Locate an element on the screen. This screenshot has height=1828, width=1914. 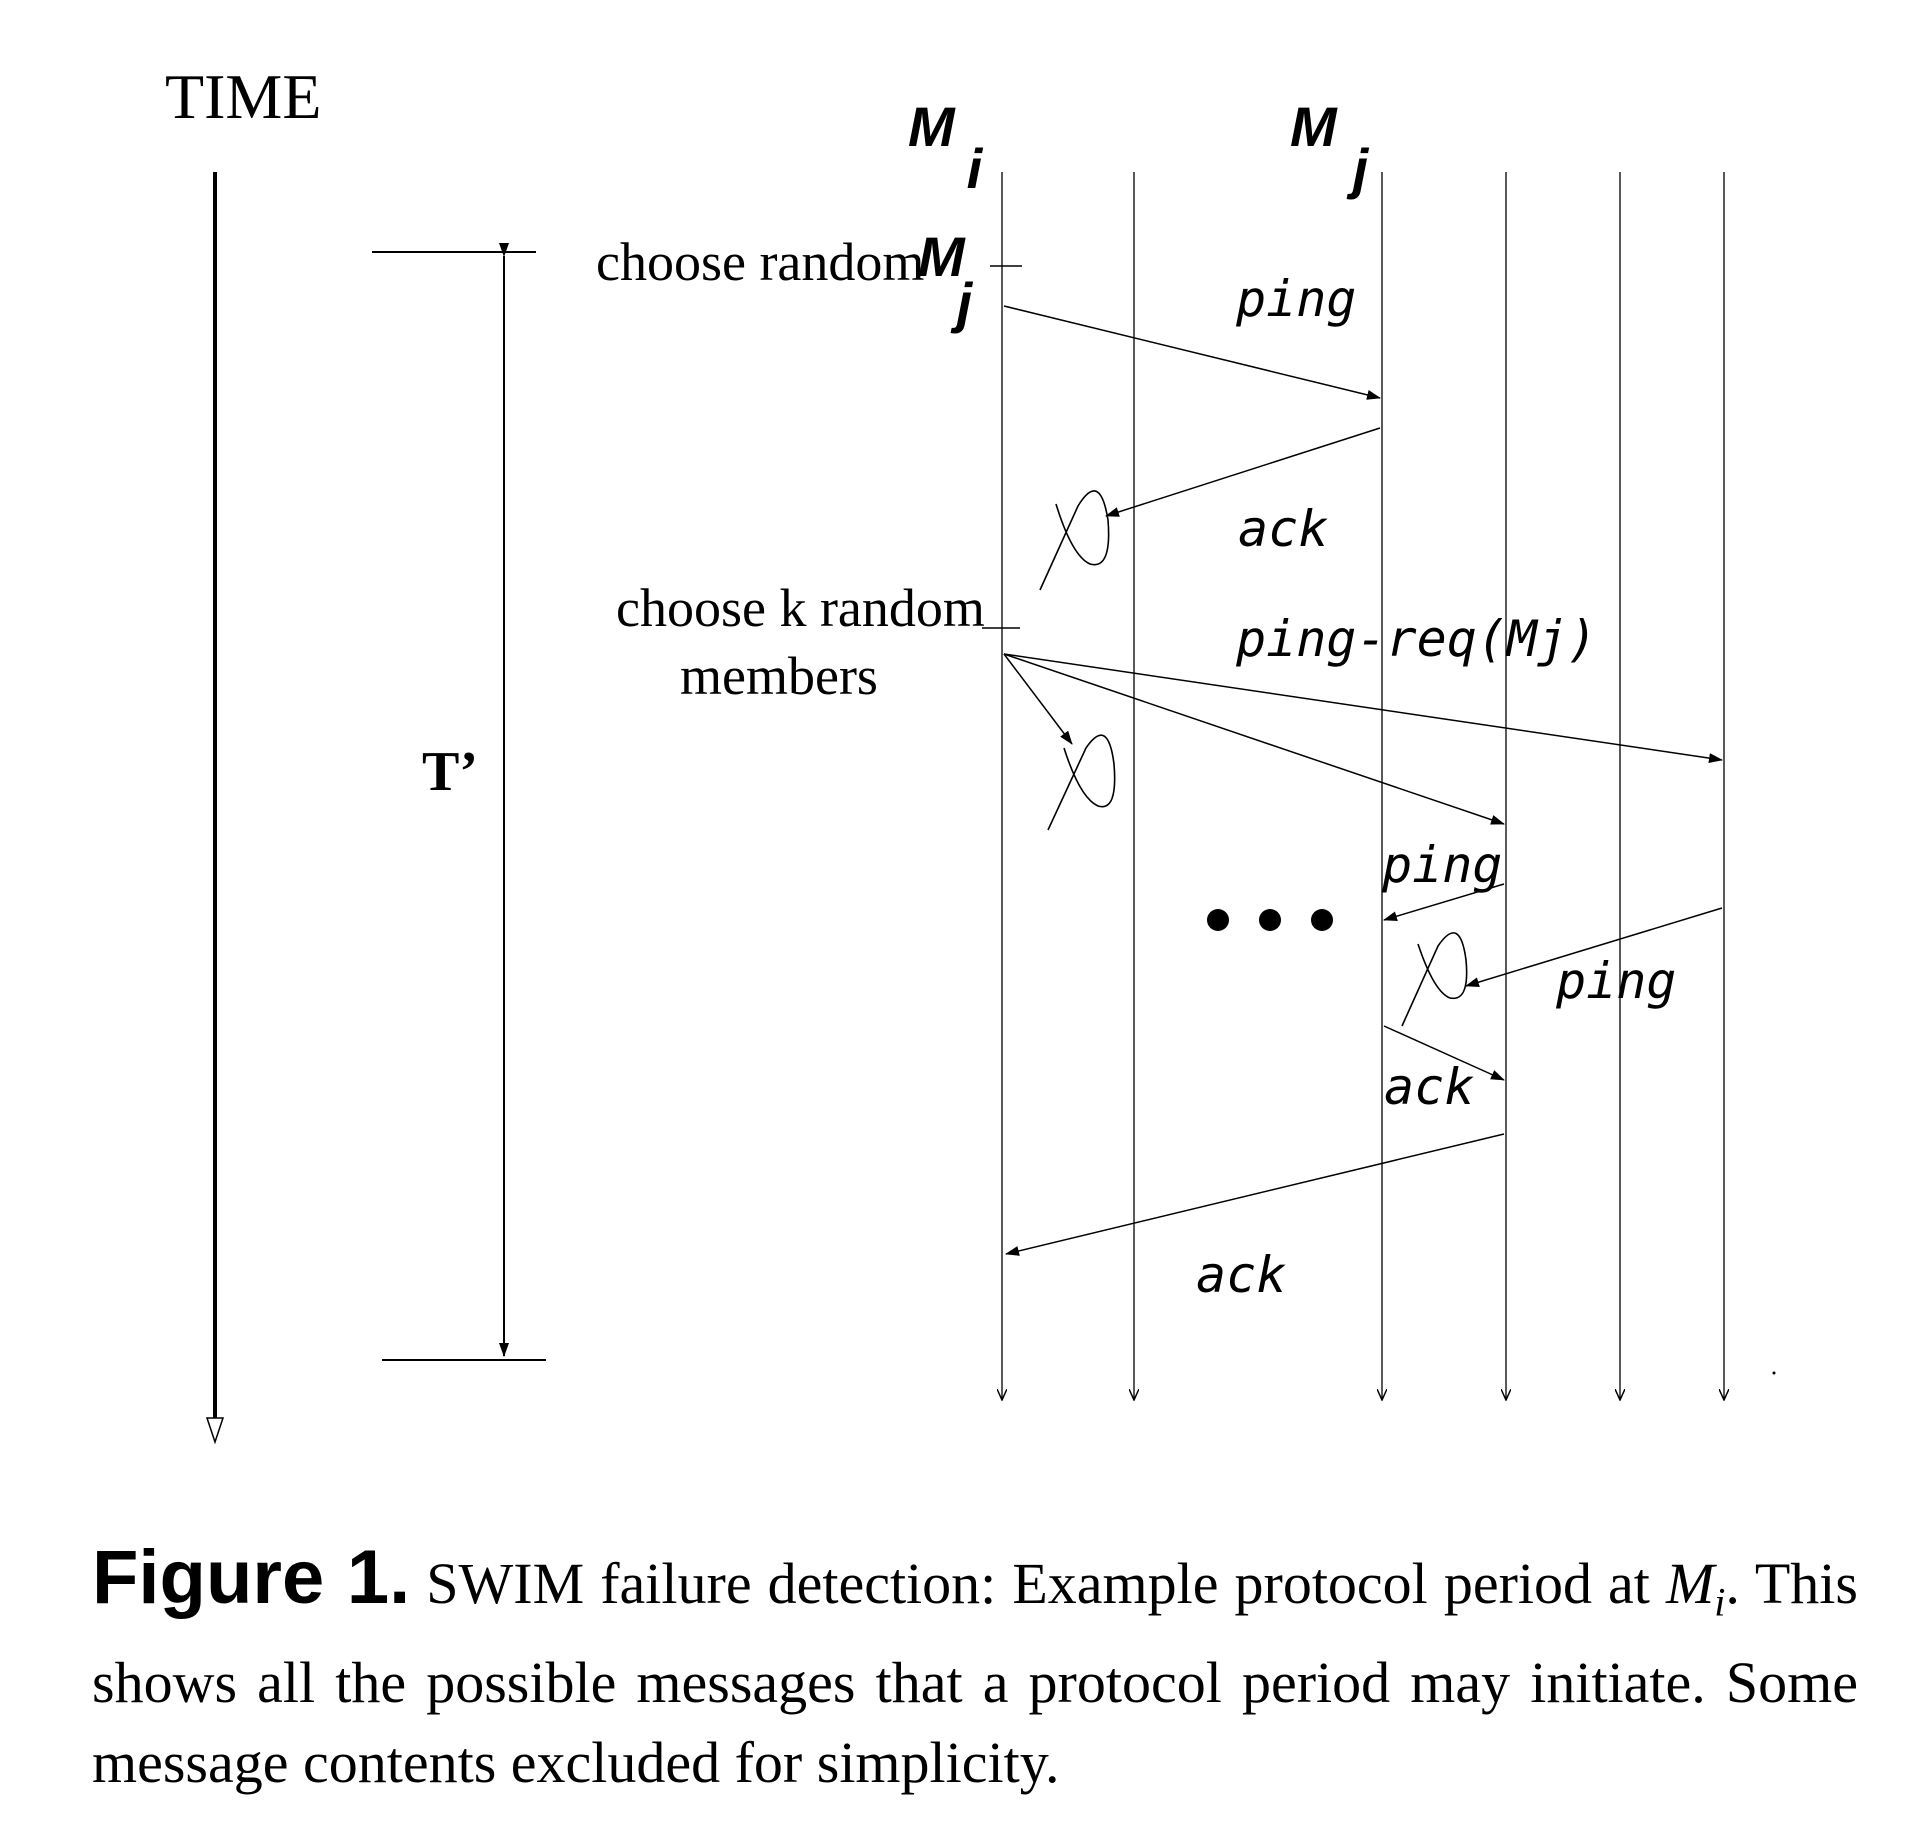
time-label: TIME is located at coordinates (243, 96).